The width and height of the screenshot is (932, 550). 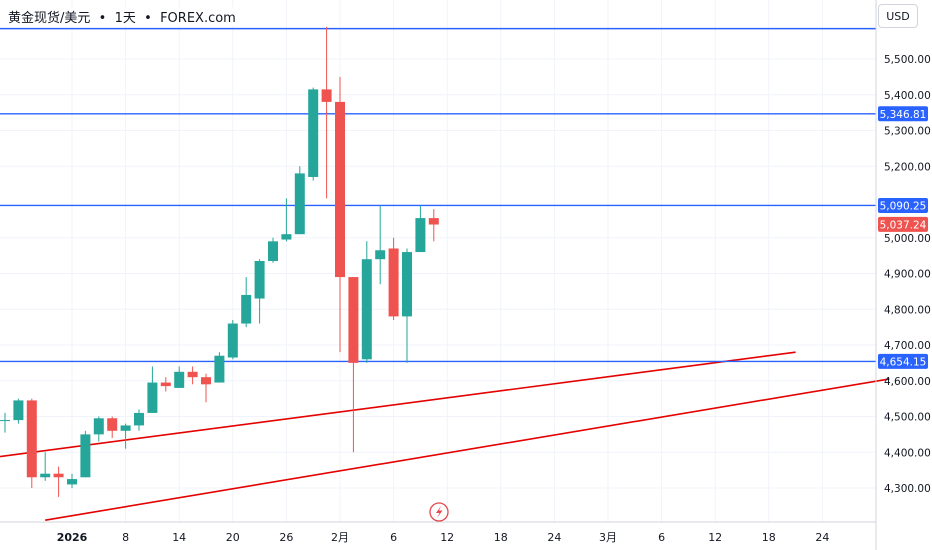 I want to click on price-tick-label: 4,700.00, so click(x=907, y=346).